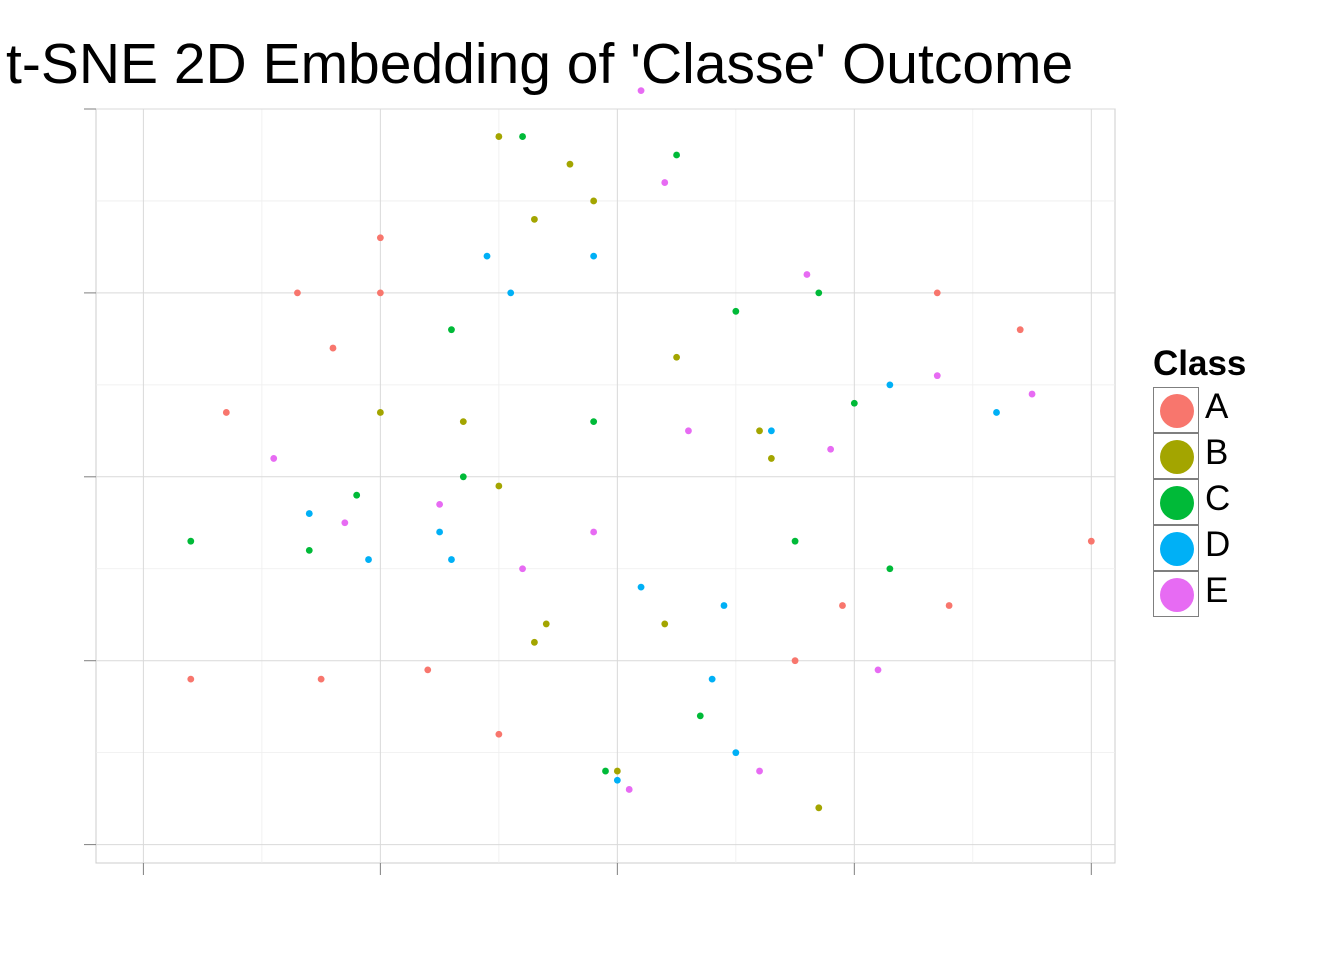  What do you see at coordinates (1199, 594) in the screenshot?
I see `legend-item-e: E` at bounding box center [1199, 594].